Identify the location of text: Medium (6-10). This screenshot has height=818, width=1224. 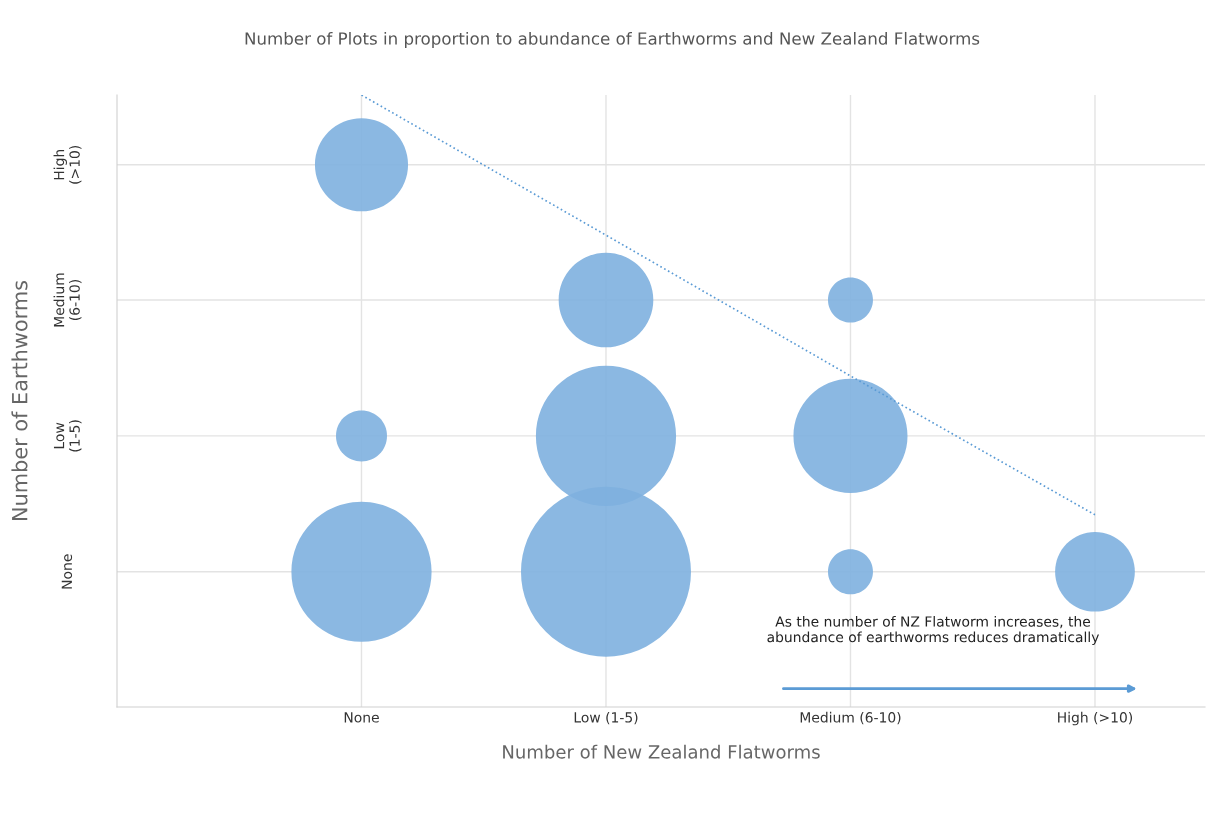
(67, 300).